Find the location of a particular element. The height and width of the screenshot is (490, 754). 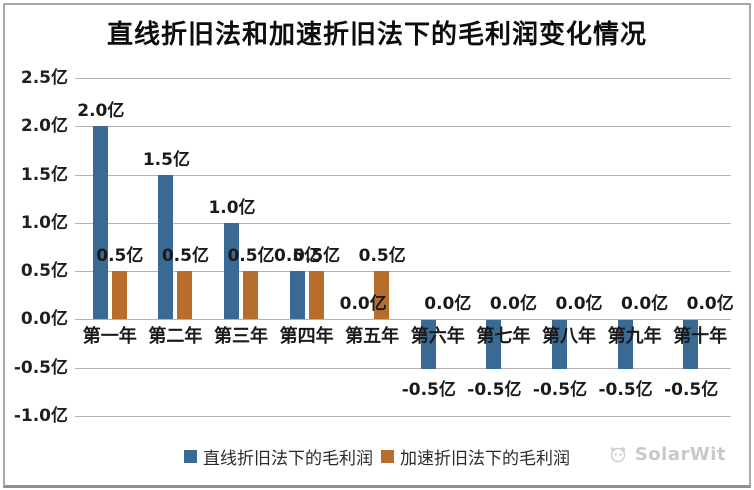

bar-value-label: 1.0亿 is located at coordinates (232, 207).